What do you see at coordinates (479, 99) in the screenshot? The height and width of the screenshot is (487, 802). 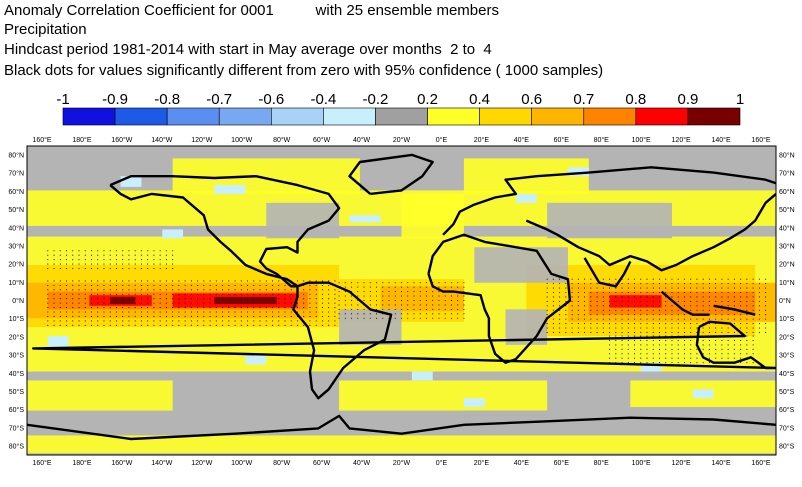 I see `colorbar-label: 0.4` at bounding box center [479, 99].